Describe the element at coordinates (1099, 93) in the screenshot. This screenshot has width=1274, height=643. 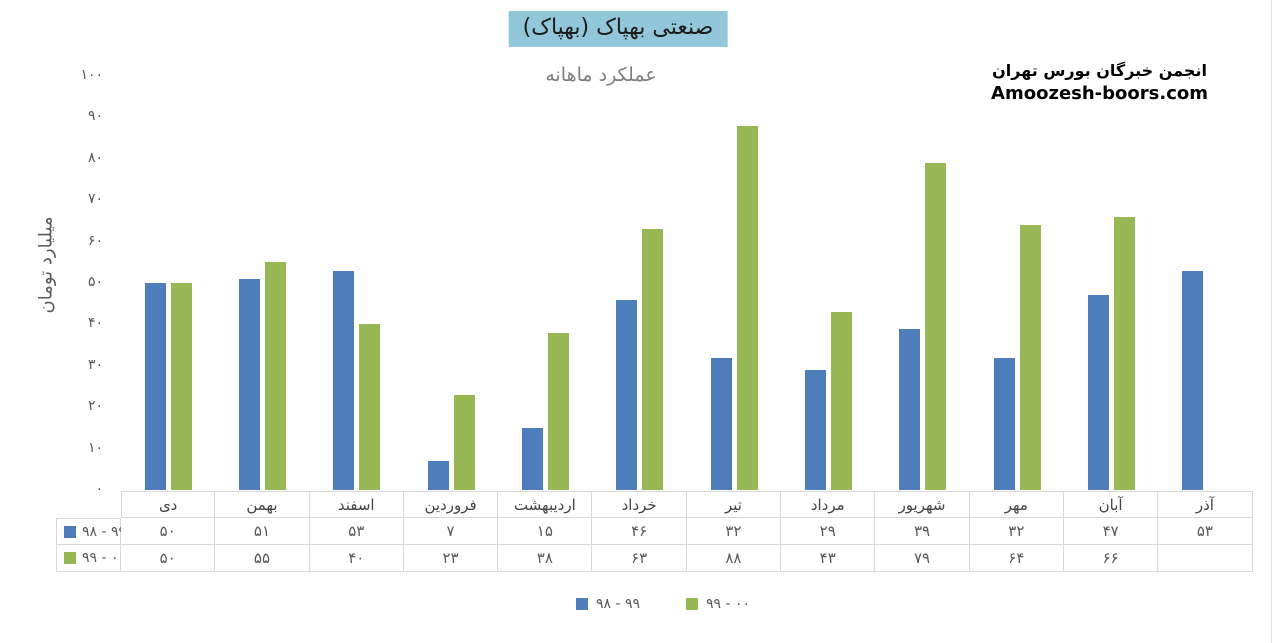
I see `brand-website: Amoozesh-boors.com` at that location.